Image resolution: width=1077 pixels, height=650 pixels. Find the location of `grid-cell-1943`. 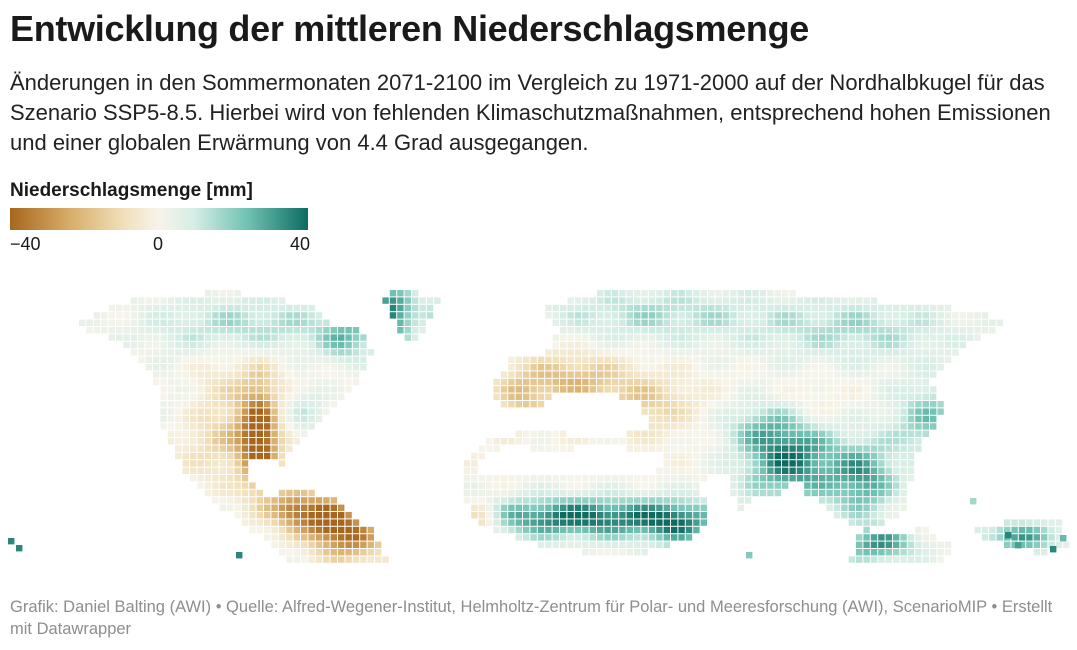

grid-cell-1943 is located at coordinates (829, 478).